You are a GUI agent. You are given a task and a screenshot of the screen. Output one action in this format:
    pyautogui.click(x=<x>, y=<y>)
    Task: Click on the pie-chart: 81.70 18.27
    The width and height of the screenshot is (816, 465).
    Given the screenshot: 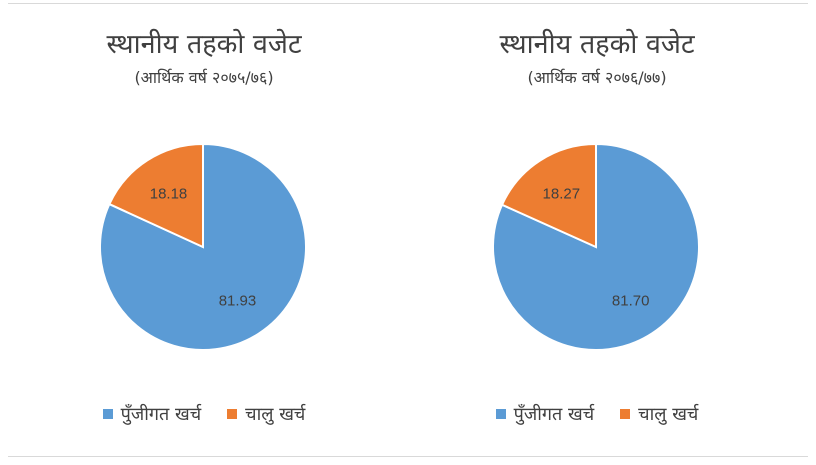 What is the action you would take?
    pyautogui.click(x=596, y=246)
    